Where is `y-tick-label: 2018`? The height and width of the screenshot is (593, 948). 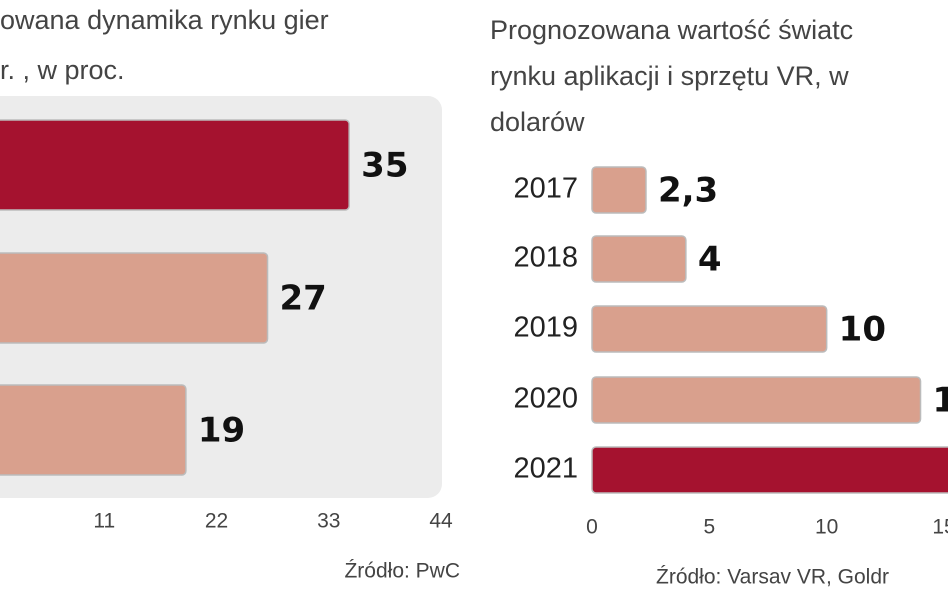 y-tick-label: 2018 is located at coordinates (545, 258).